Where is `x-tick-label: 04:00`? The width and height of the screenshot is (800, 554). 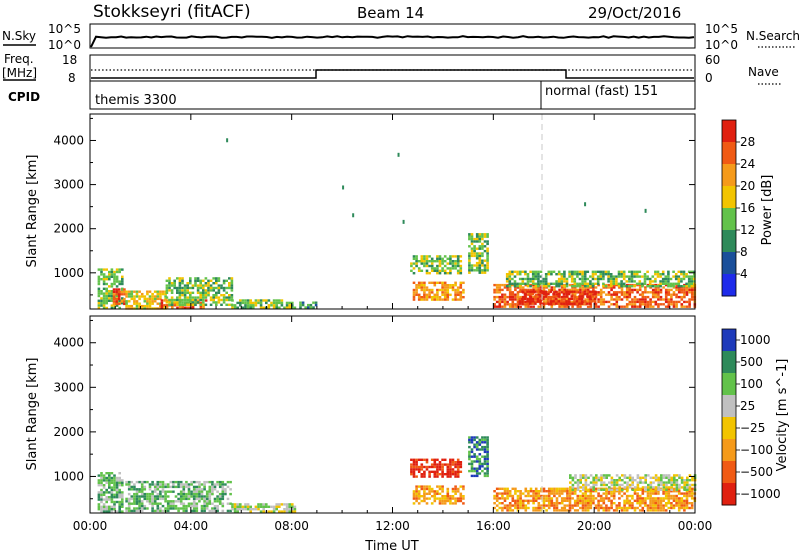
x-tick-label: 04:00 is located at coordinates (191, 526).